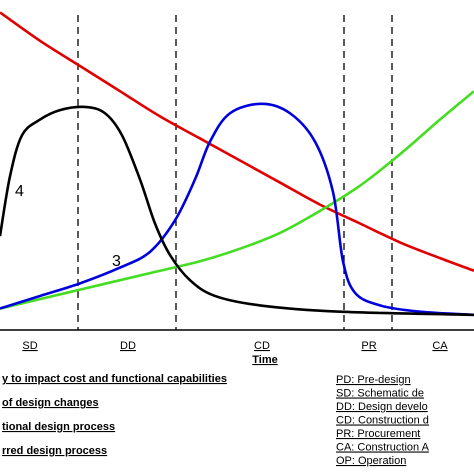 The height and width of the screenshot is (474, 474). I want to click on key-item-5: PR: Procurement, so click(378, 434).